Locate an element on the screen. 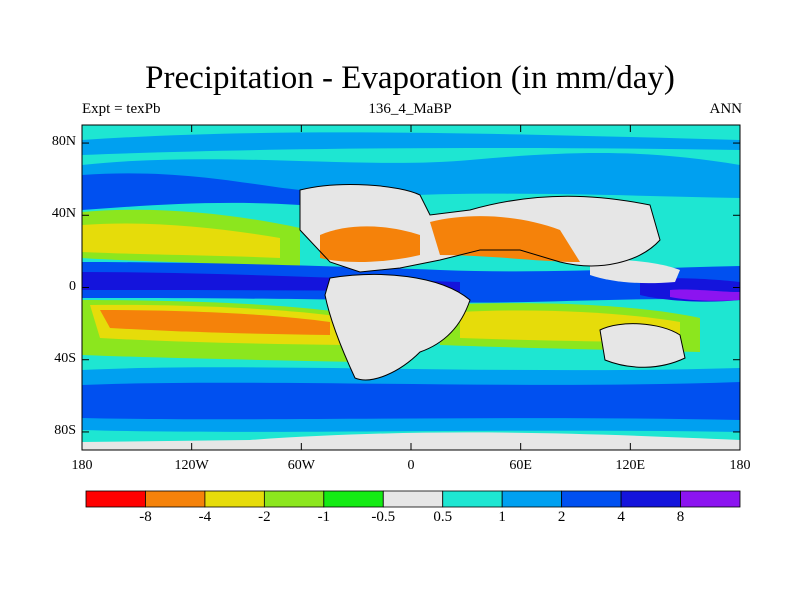  lon-label: 60W is located at coordinates (301, 465).